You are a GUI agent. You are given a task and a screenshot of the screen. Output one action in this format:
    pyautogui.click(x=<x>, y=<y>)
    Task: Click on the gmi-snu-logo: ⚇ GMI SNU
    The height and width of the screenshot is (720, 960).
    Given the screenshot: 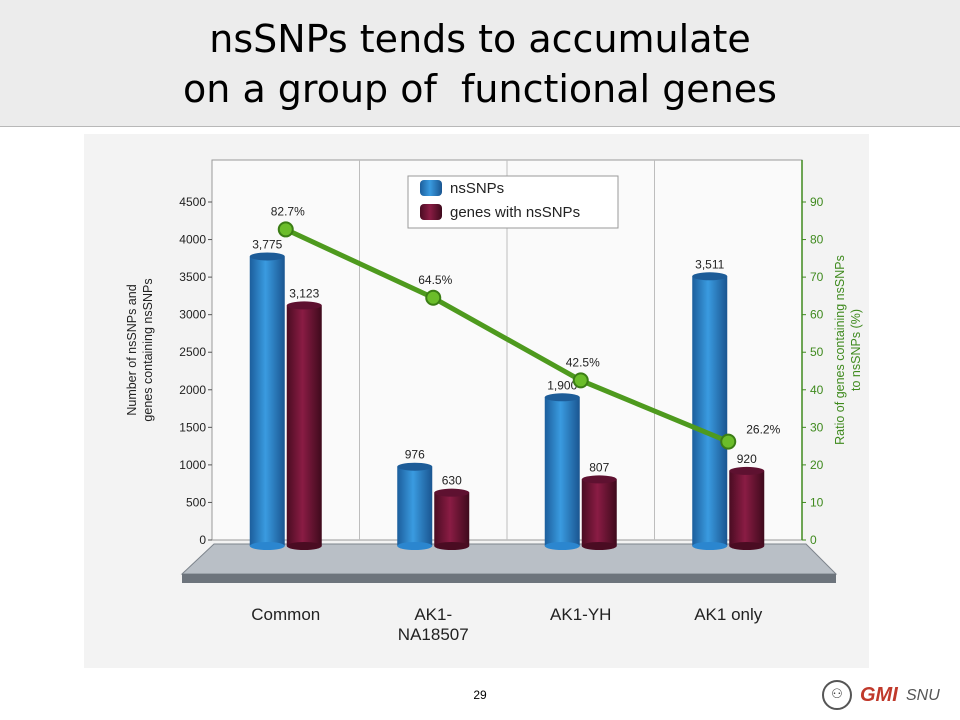 What is the action you would take?
    pyautogui.click(x=887, y=696)
    